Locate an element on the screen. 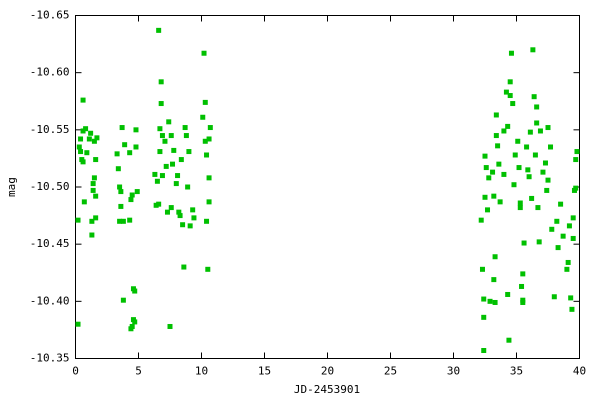 This screenshot has height=400, width=600. x-tick-label: 25 is located at coordinates (390, 371).